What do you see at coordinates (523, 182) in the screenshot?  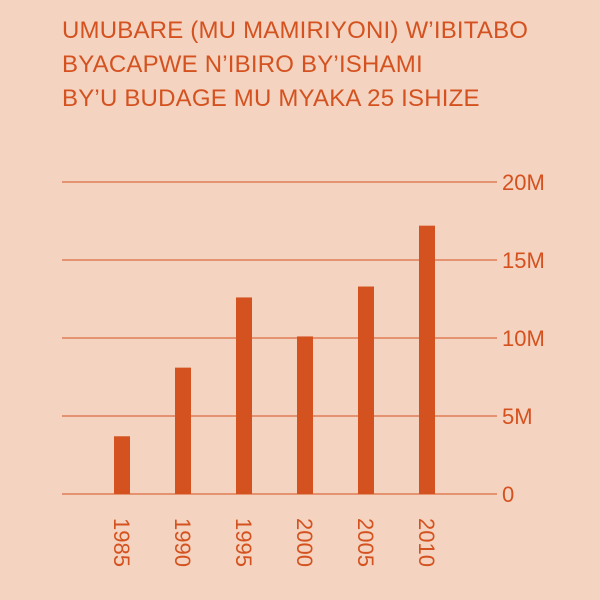 I see `y-tick-label: 20M` at bounding box center [523, 182].